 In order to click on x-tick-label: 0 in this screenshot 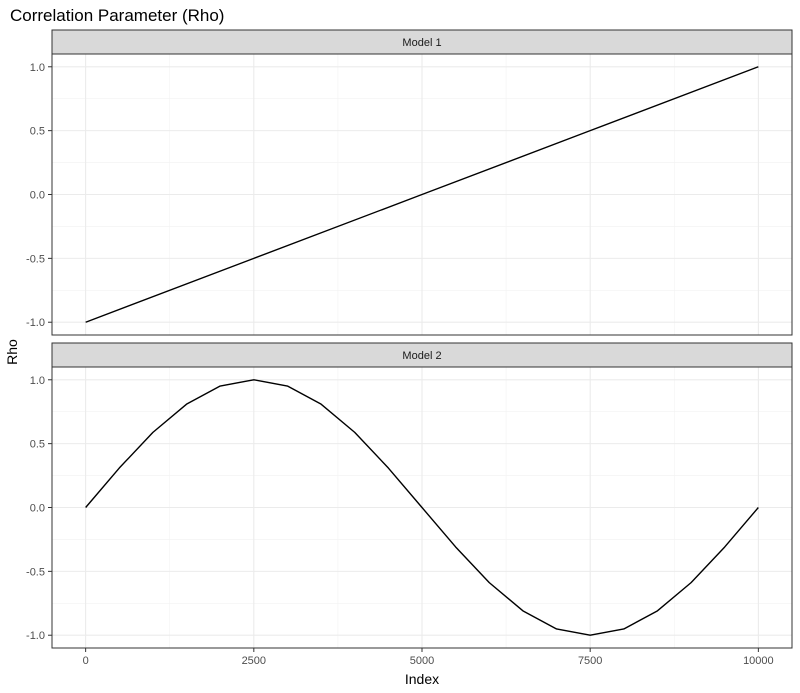, I will do `click(86, 661)`.